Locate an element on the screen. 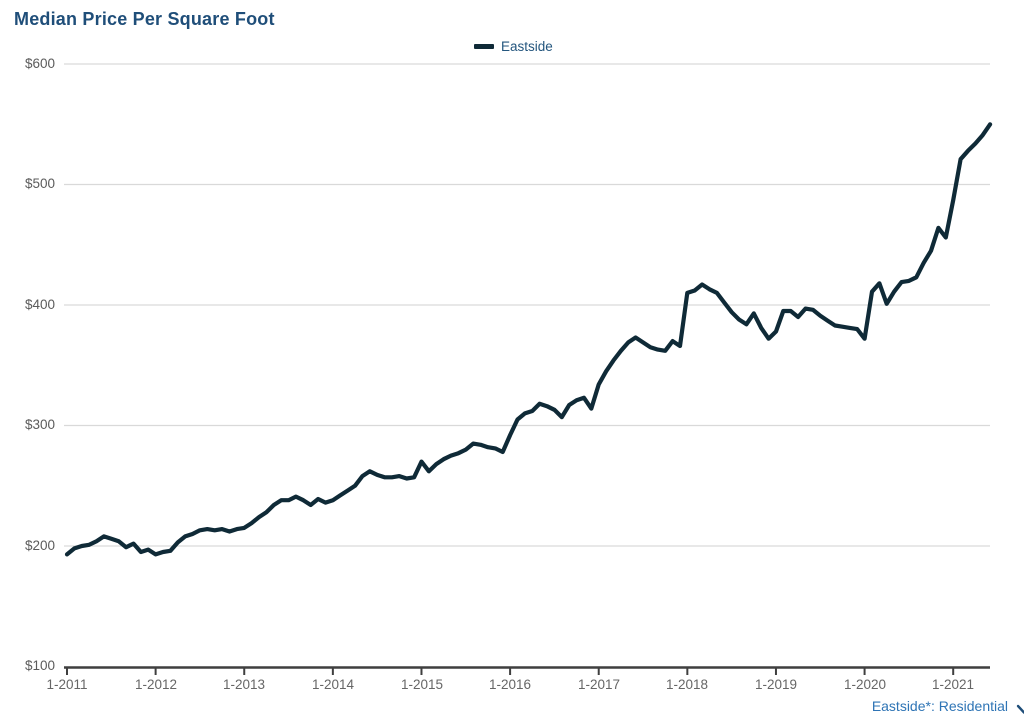  series-filter-label: Eastside*: Residential is located at coordinates (939, 706).